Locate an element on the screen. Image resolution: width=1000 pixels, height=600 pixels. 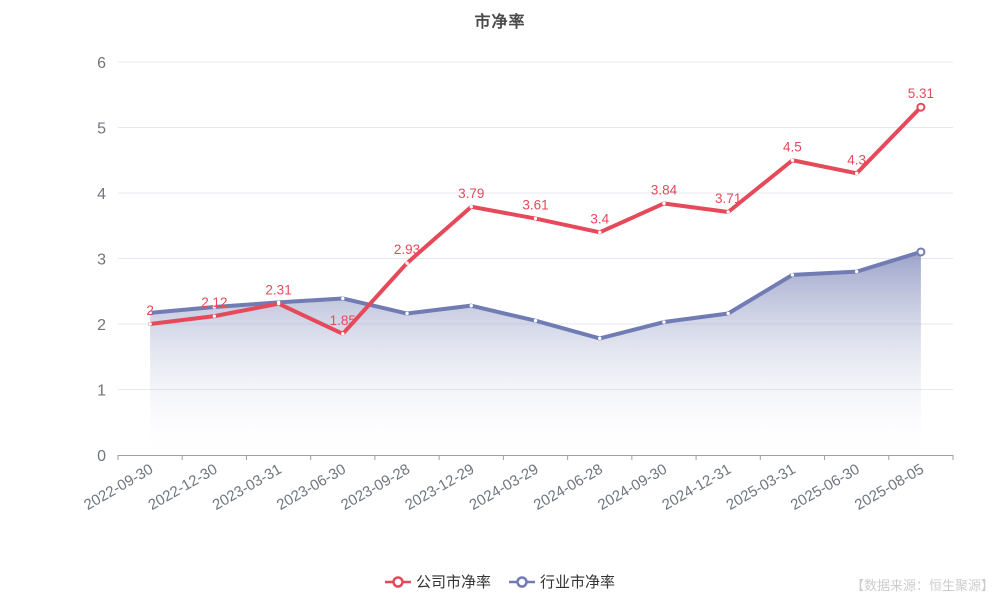
legend-item-label: 公司市净率 is located at coordinates (453, 582).